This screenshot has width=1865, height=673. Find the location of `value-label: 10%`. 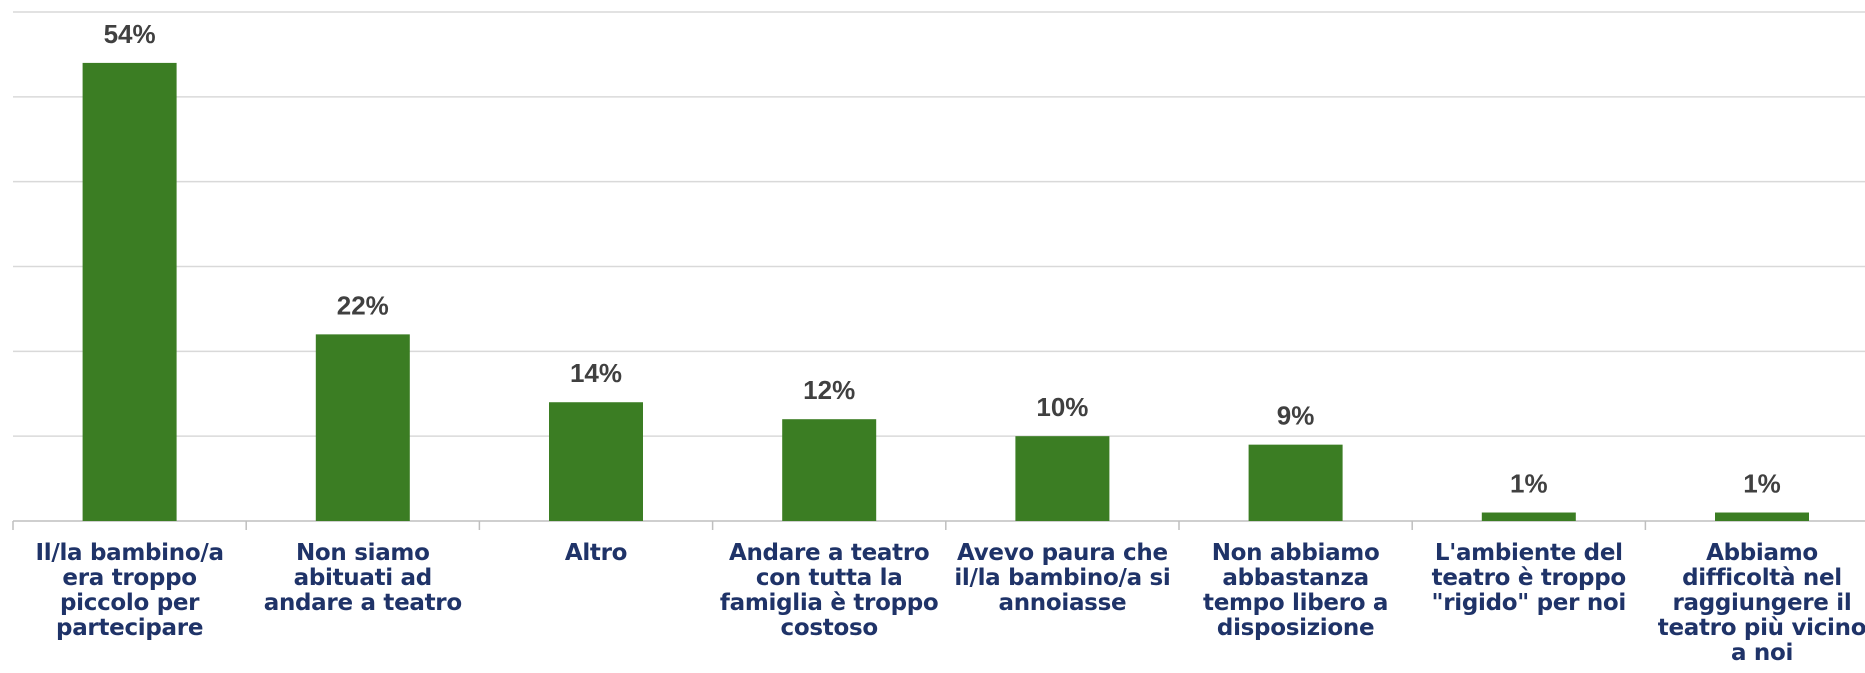

value-label: 10% is located at coordinates (1062, 407).